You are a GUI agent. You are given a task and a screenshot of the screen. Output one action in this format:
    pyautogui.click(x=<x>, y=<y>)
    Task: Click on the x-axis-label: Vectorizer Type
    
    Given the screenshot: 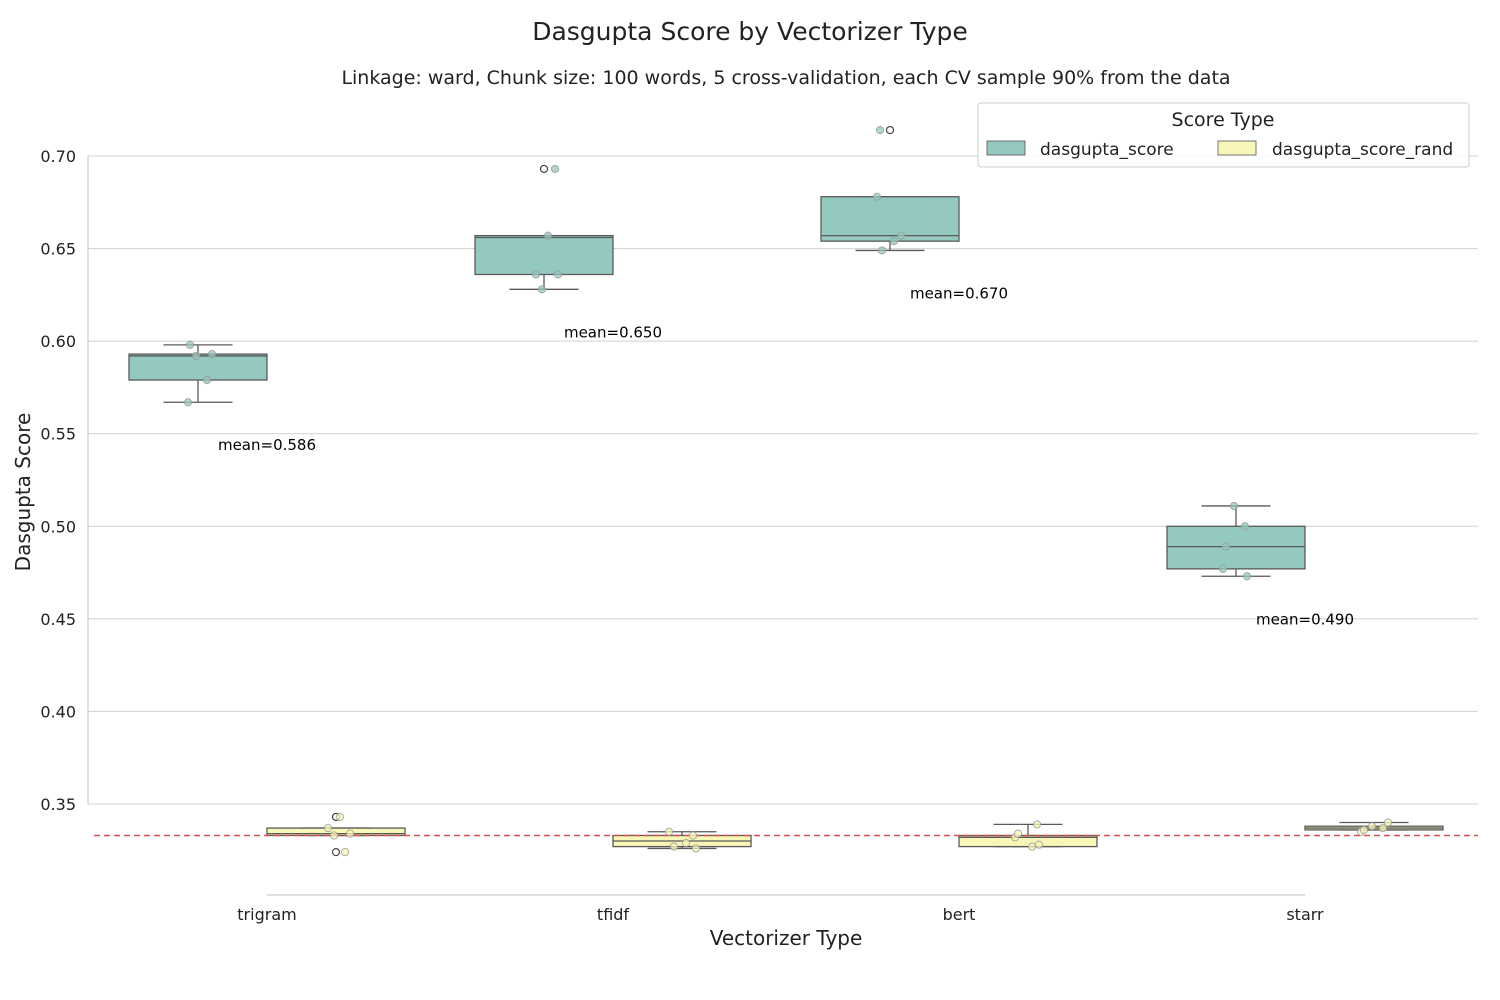 What is the action you would take?
    pyautogui.click(x=786, y=938)
    